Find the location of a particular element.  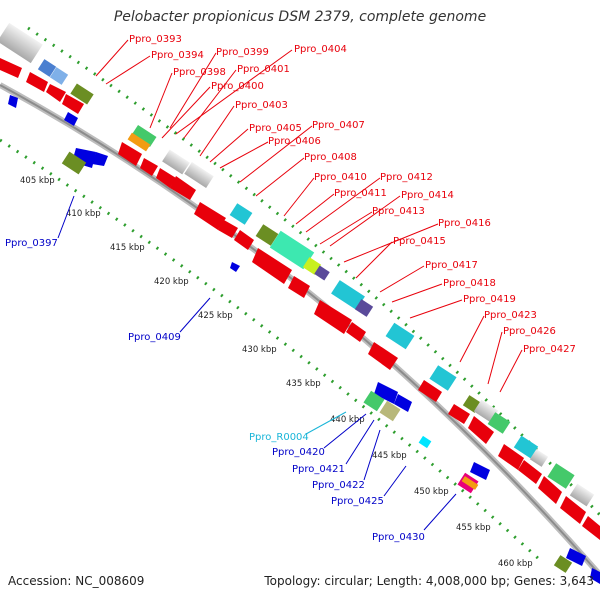

gene-label: Ppro_0407 is located at coordinates (338, 125).